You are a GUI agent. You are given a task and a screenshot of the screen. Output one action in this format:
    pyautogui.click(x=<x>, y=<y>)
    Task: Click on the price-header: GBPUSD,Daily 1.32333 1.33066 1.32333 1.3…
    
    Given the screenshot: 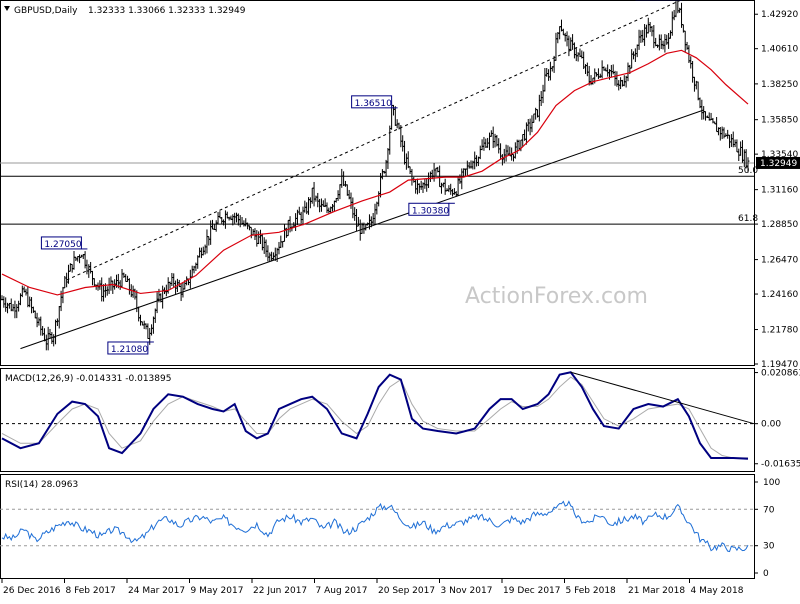 What is the action you would take?
    pyautogui.click(x=125, y=11)
    